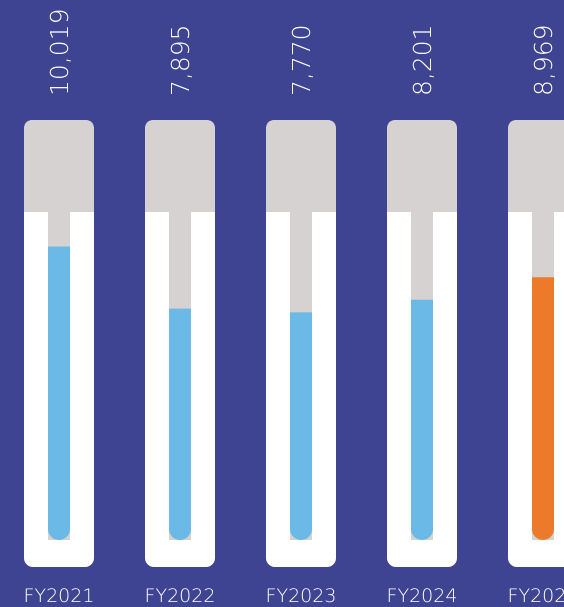 The image size is (564, 607). Describe the element at coordinates (301, 426) in the screenshot. I see `bar-fy2023` at that location.